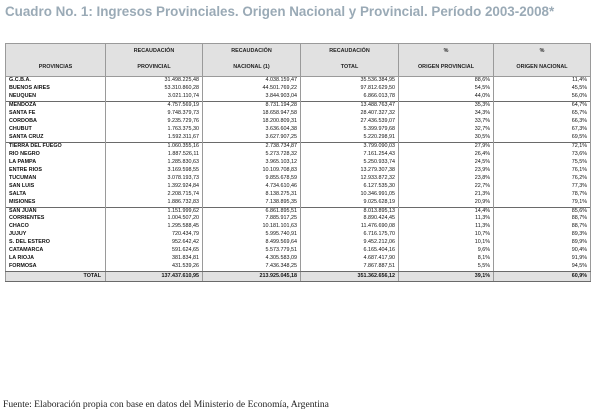 The width and height of the screenshot is (594, 413). What do you see at coordinates (154, 178) in the screenshot?
I see `rec-provincial-cell: 3.078.193,73` at bounding box center [154, 178].